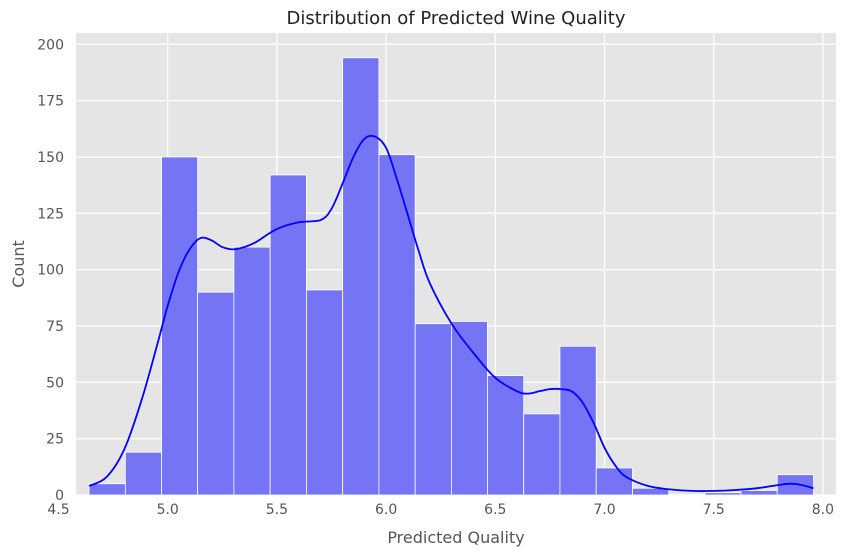 Image resolution: width=860 pixels, height=557 pixels. Describe the element at coordinates (55, 327) in the screenshot. I see `y-tick-label: 75` at that location.